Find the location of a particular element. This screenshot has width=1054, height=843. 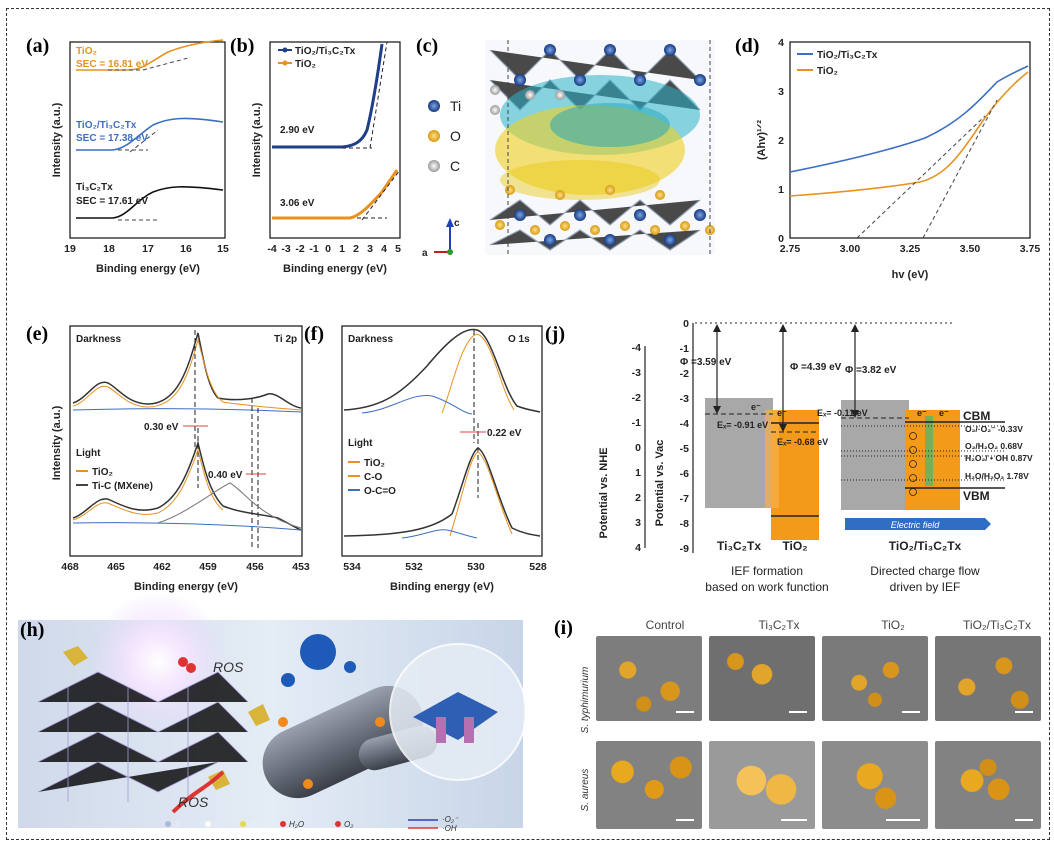

sem-control-typhimurium is located at coordinates (649, 678).